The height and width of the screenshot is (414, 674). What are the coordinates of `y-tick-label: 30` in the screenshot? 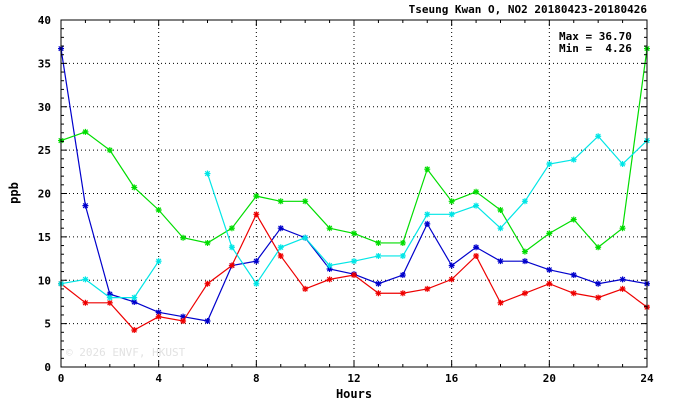 It's located at (44, 107).